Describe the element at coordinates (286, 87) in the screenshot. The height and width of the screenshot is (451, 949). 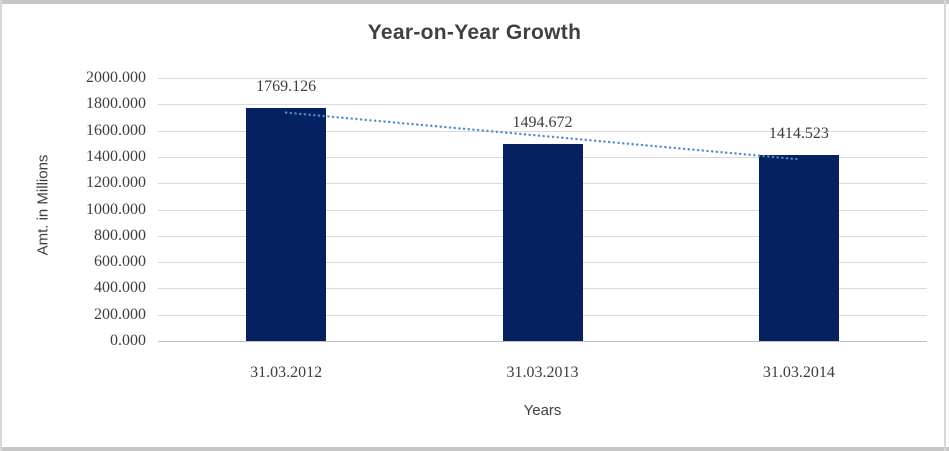
I see `bar-data-label: 1769.126` at that location.